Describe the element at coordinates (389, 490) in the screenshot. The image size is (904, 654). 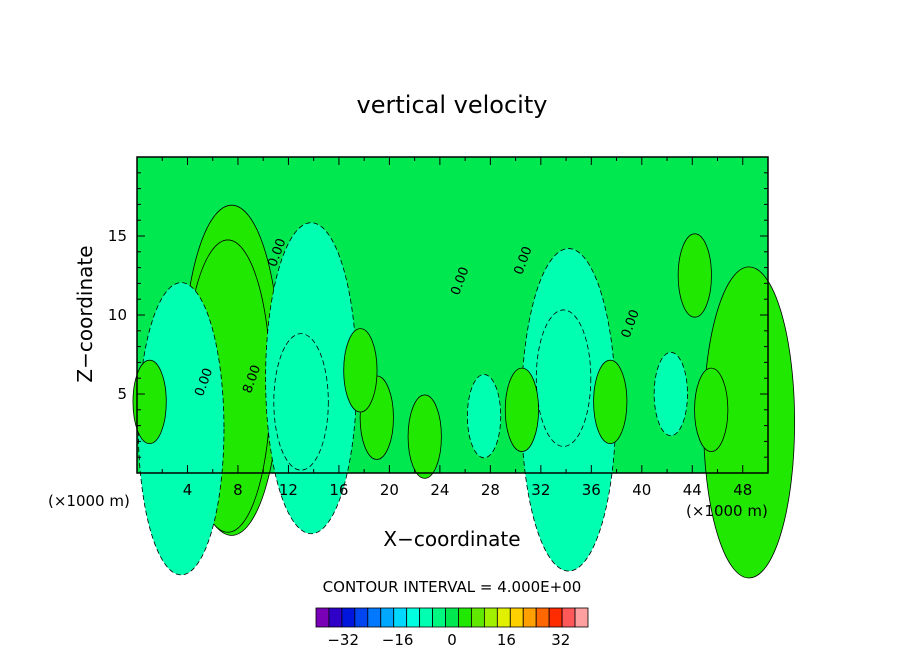
I see `x-tick-label: 20` at that location.